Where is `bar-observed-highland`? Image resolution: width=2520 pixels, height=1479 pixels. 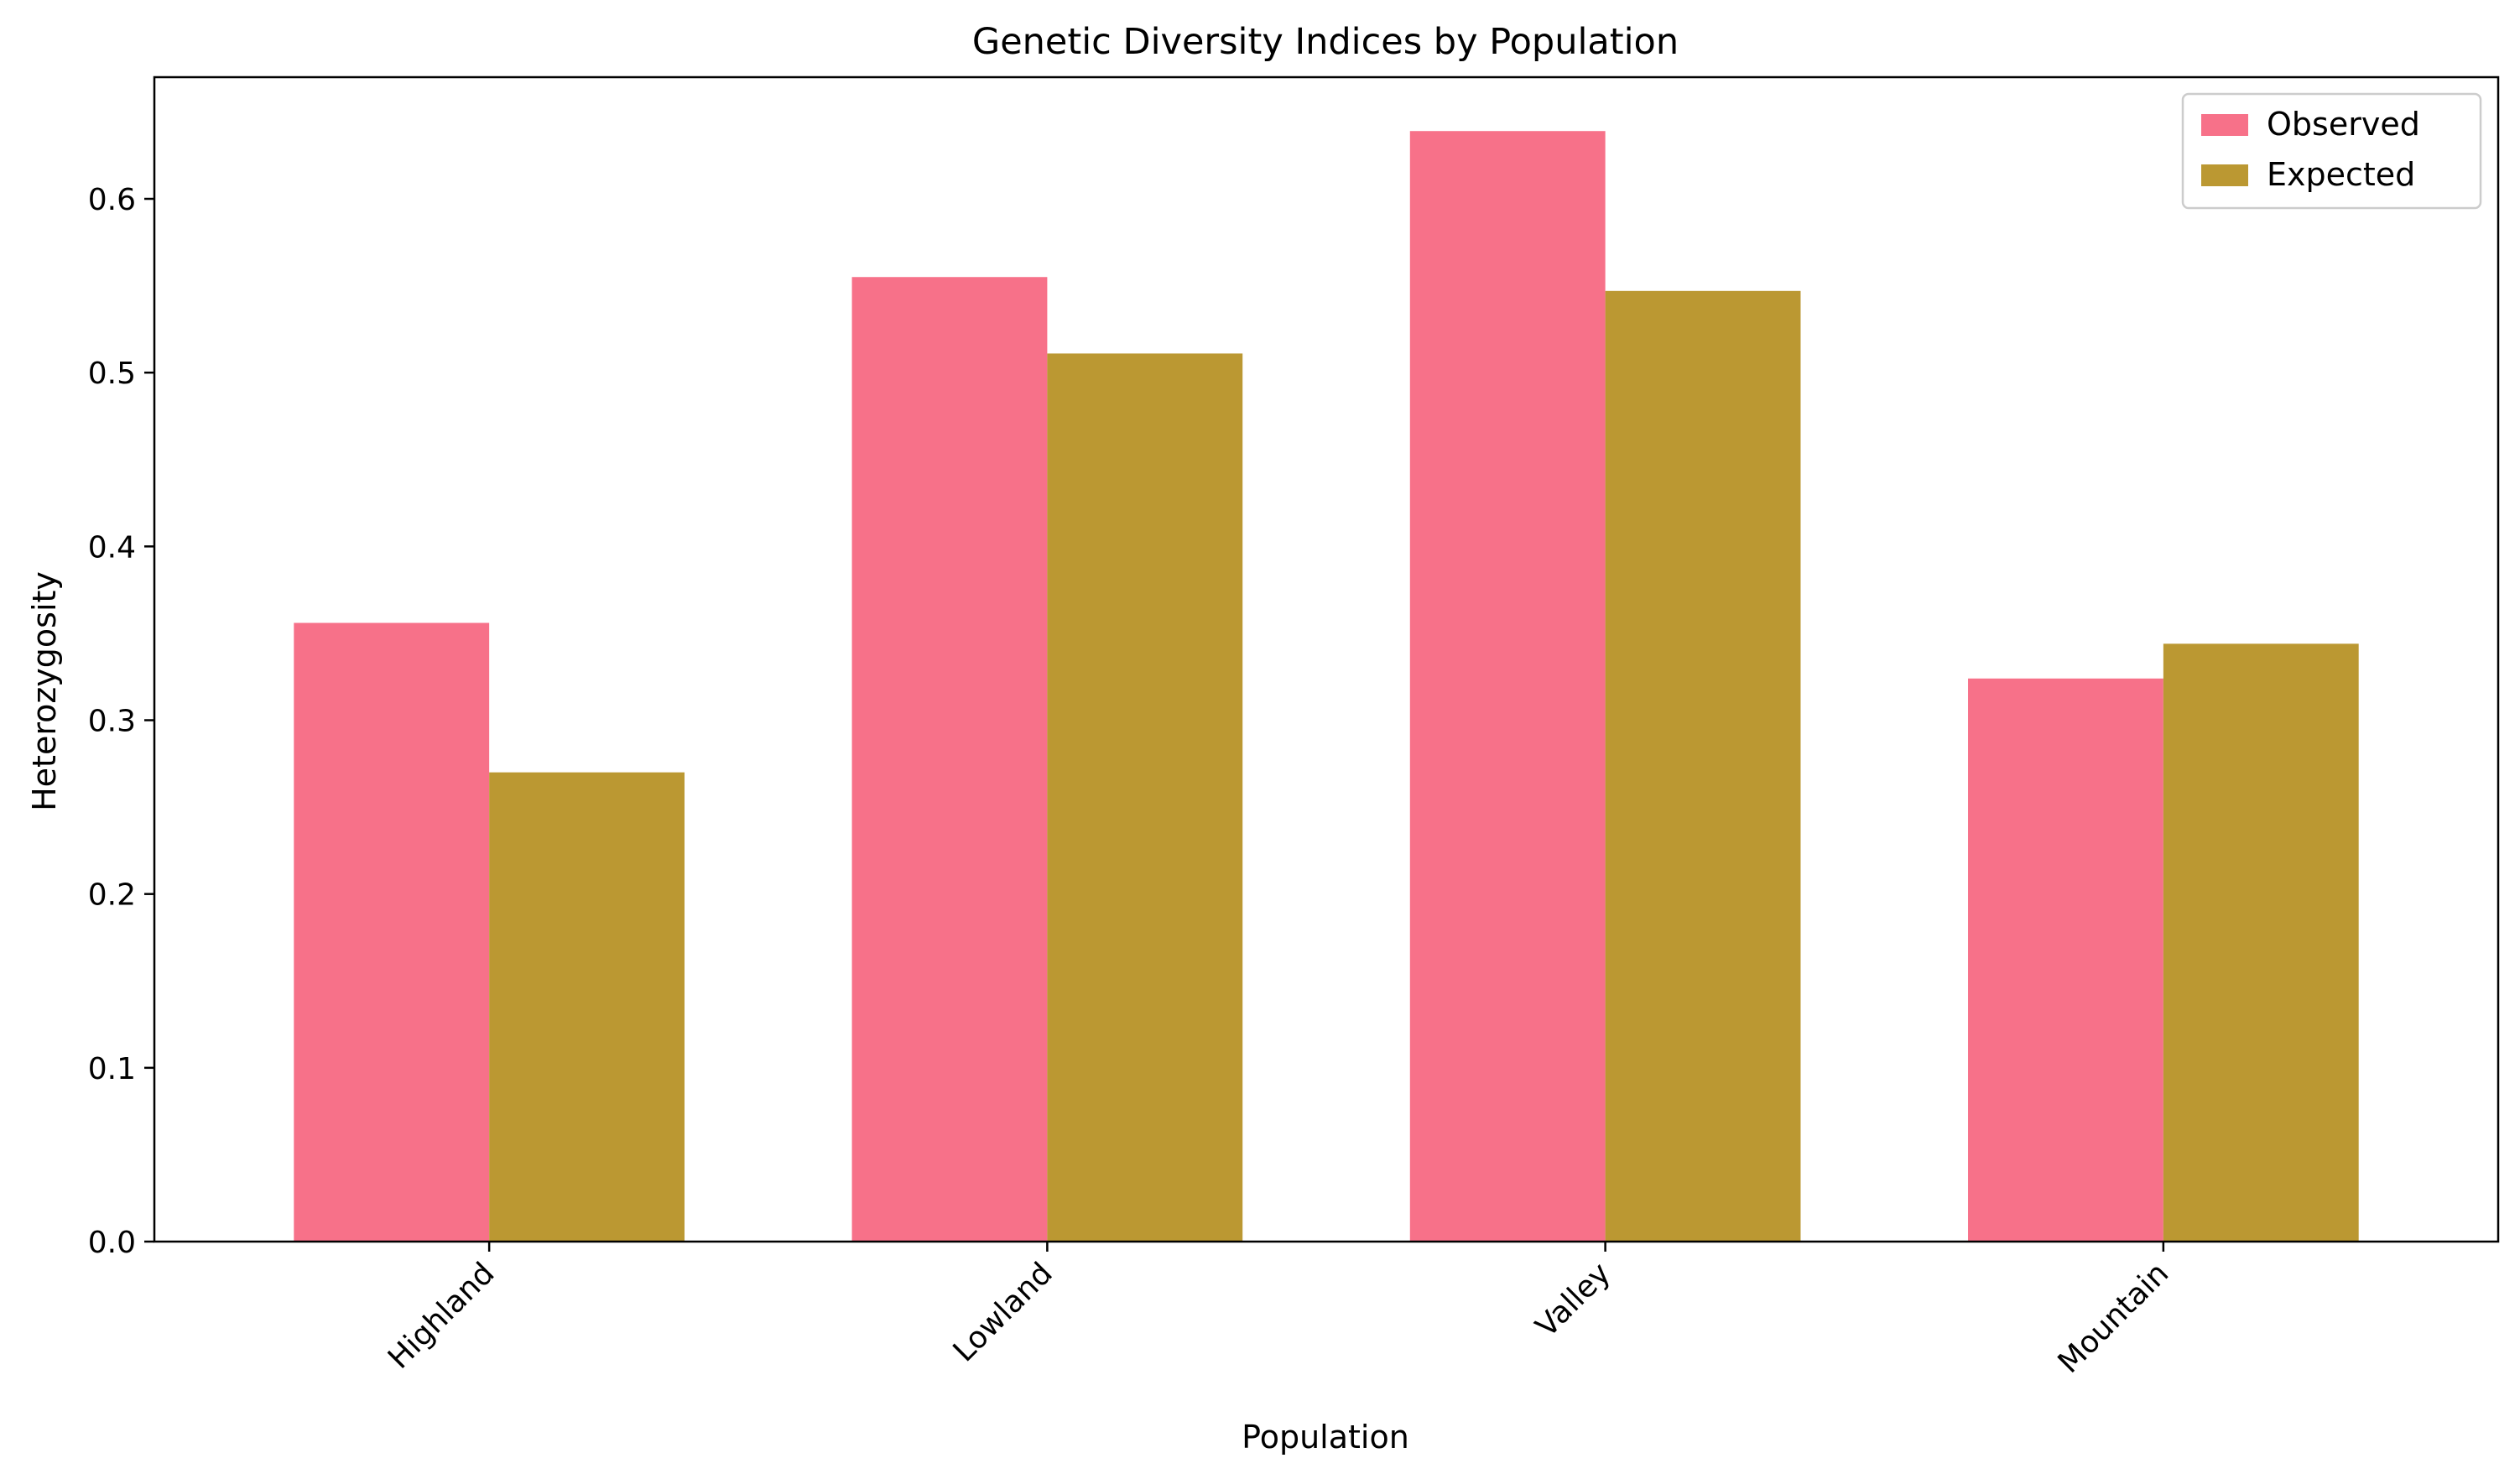 bar-observed-highland is located at coordinates (392, 932).